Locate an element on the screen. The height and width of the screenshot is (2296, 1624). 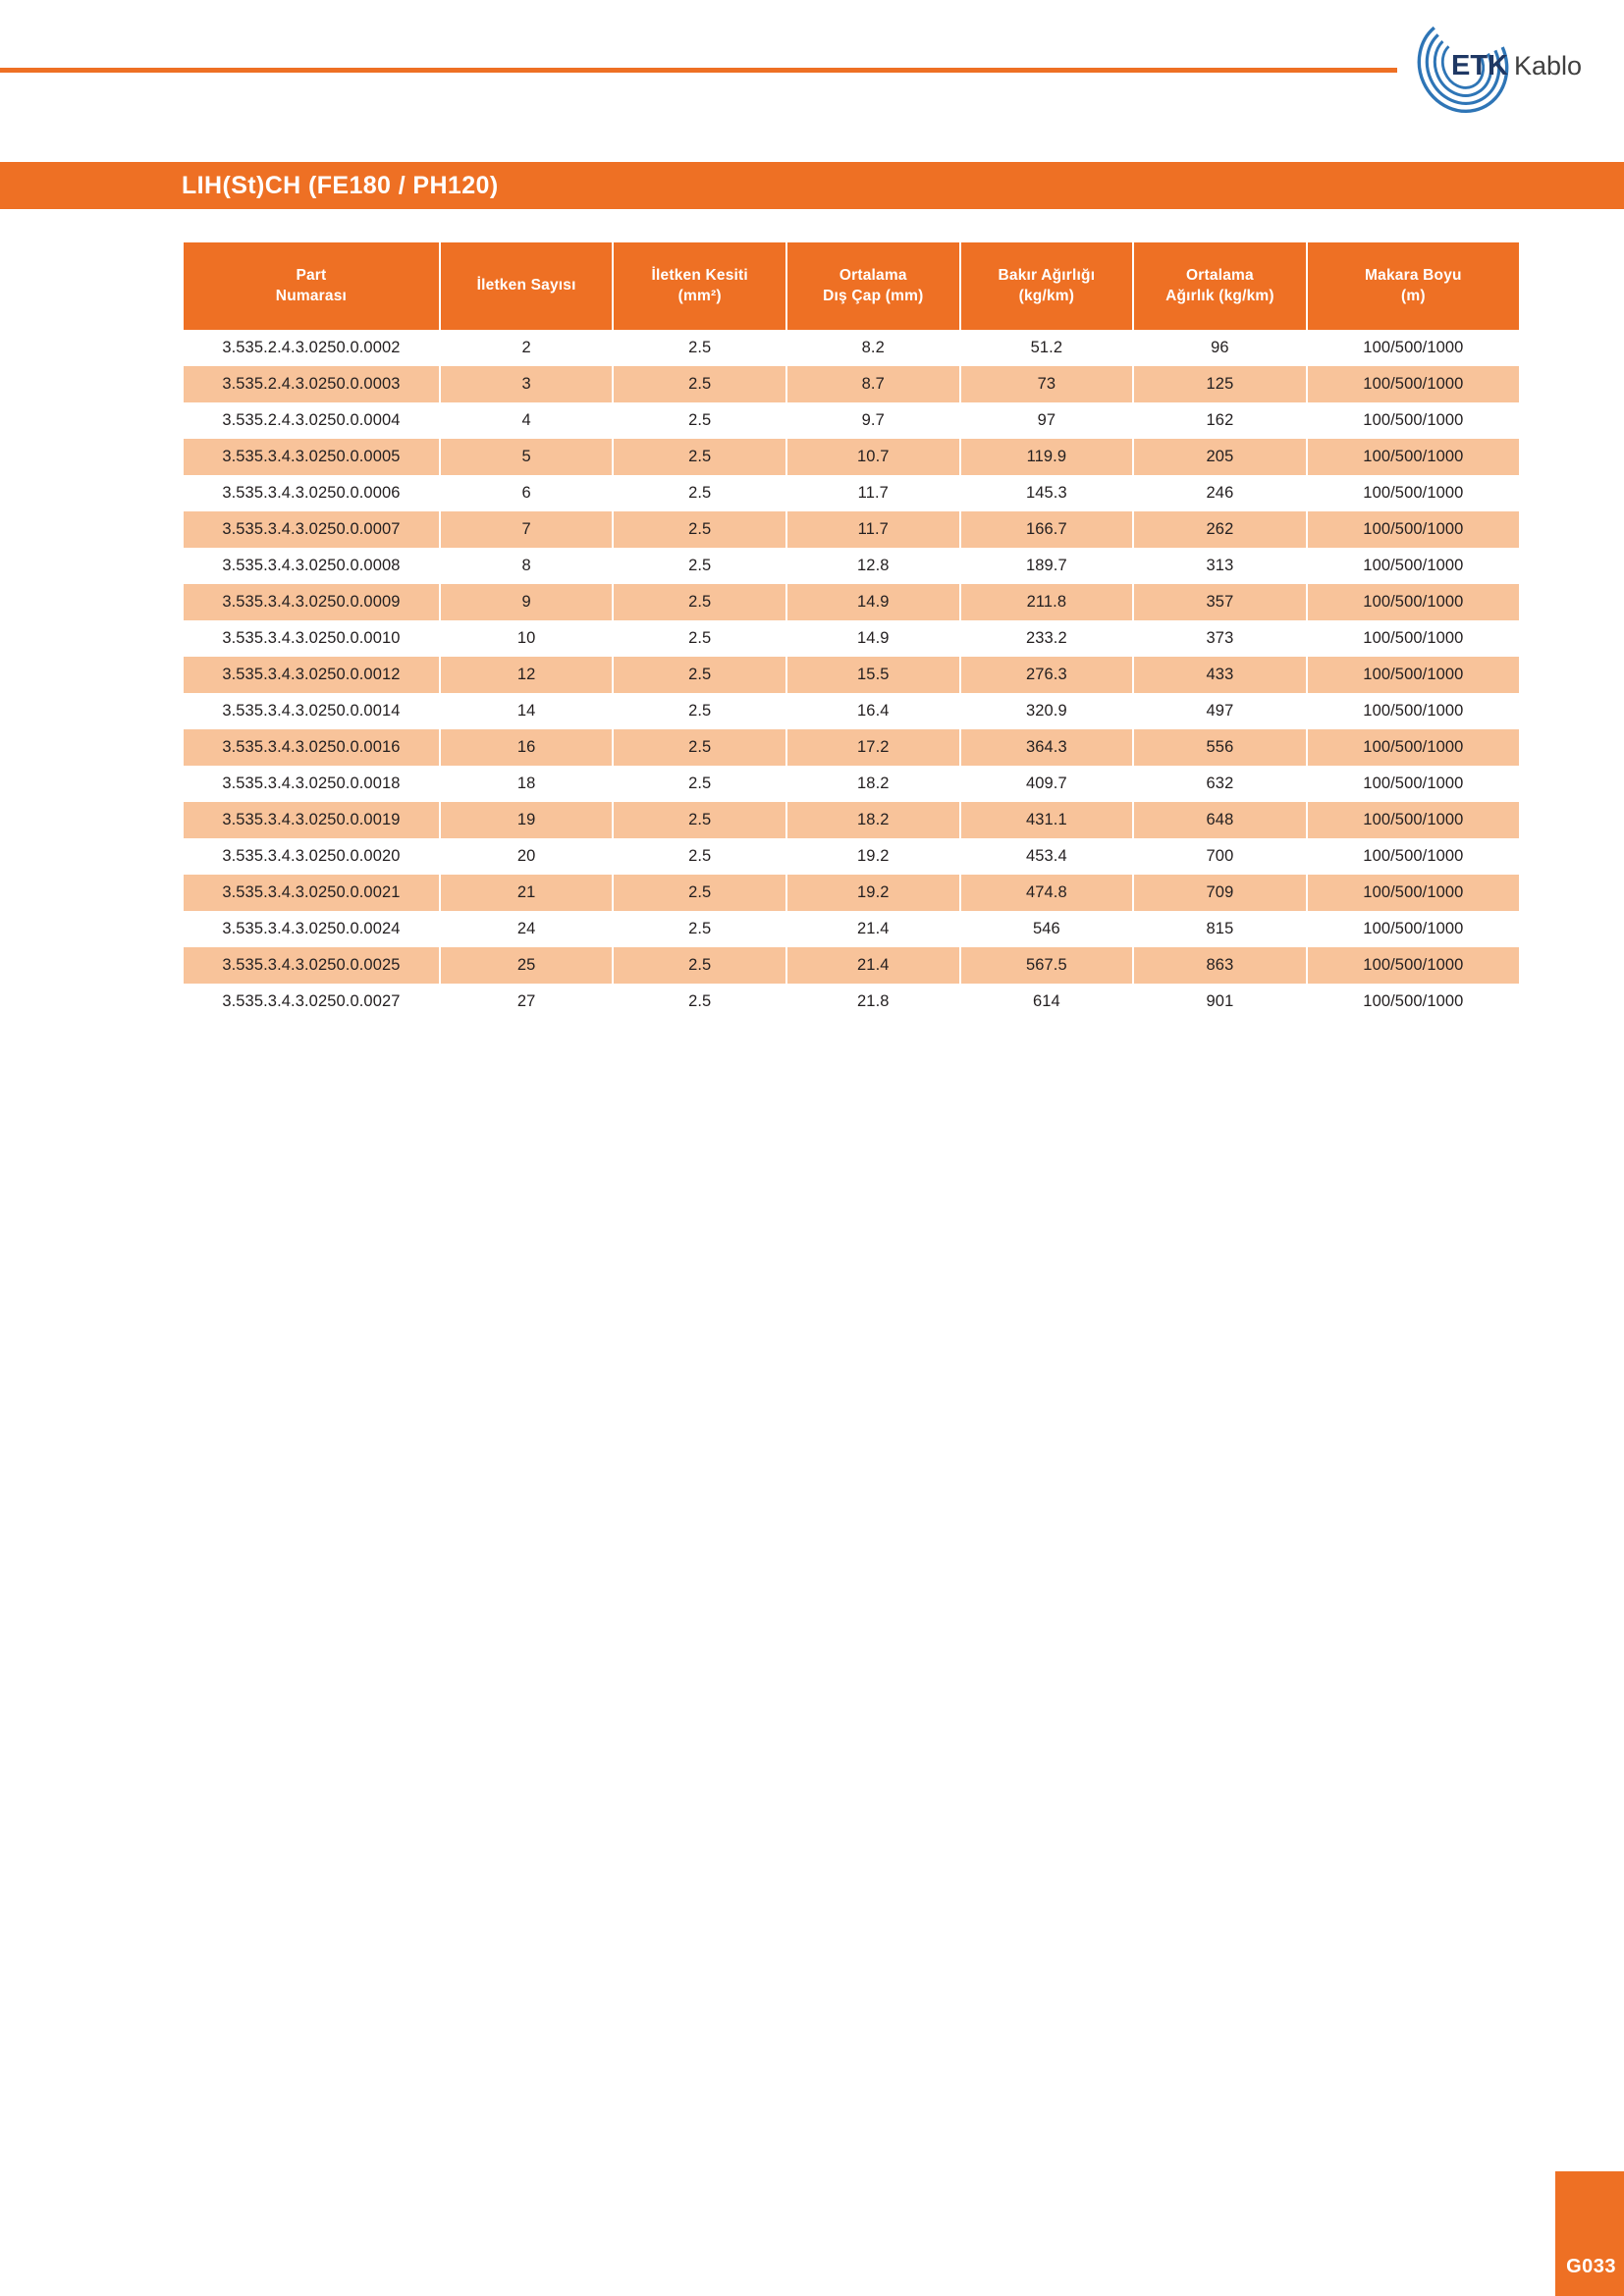
logo-text-etk: ETK is located at coordinates (1479, 65).